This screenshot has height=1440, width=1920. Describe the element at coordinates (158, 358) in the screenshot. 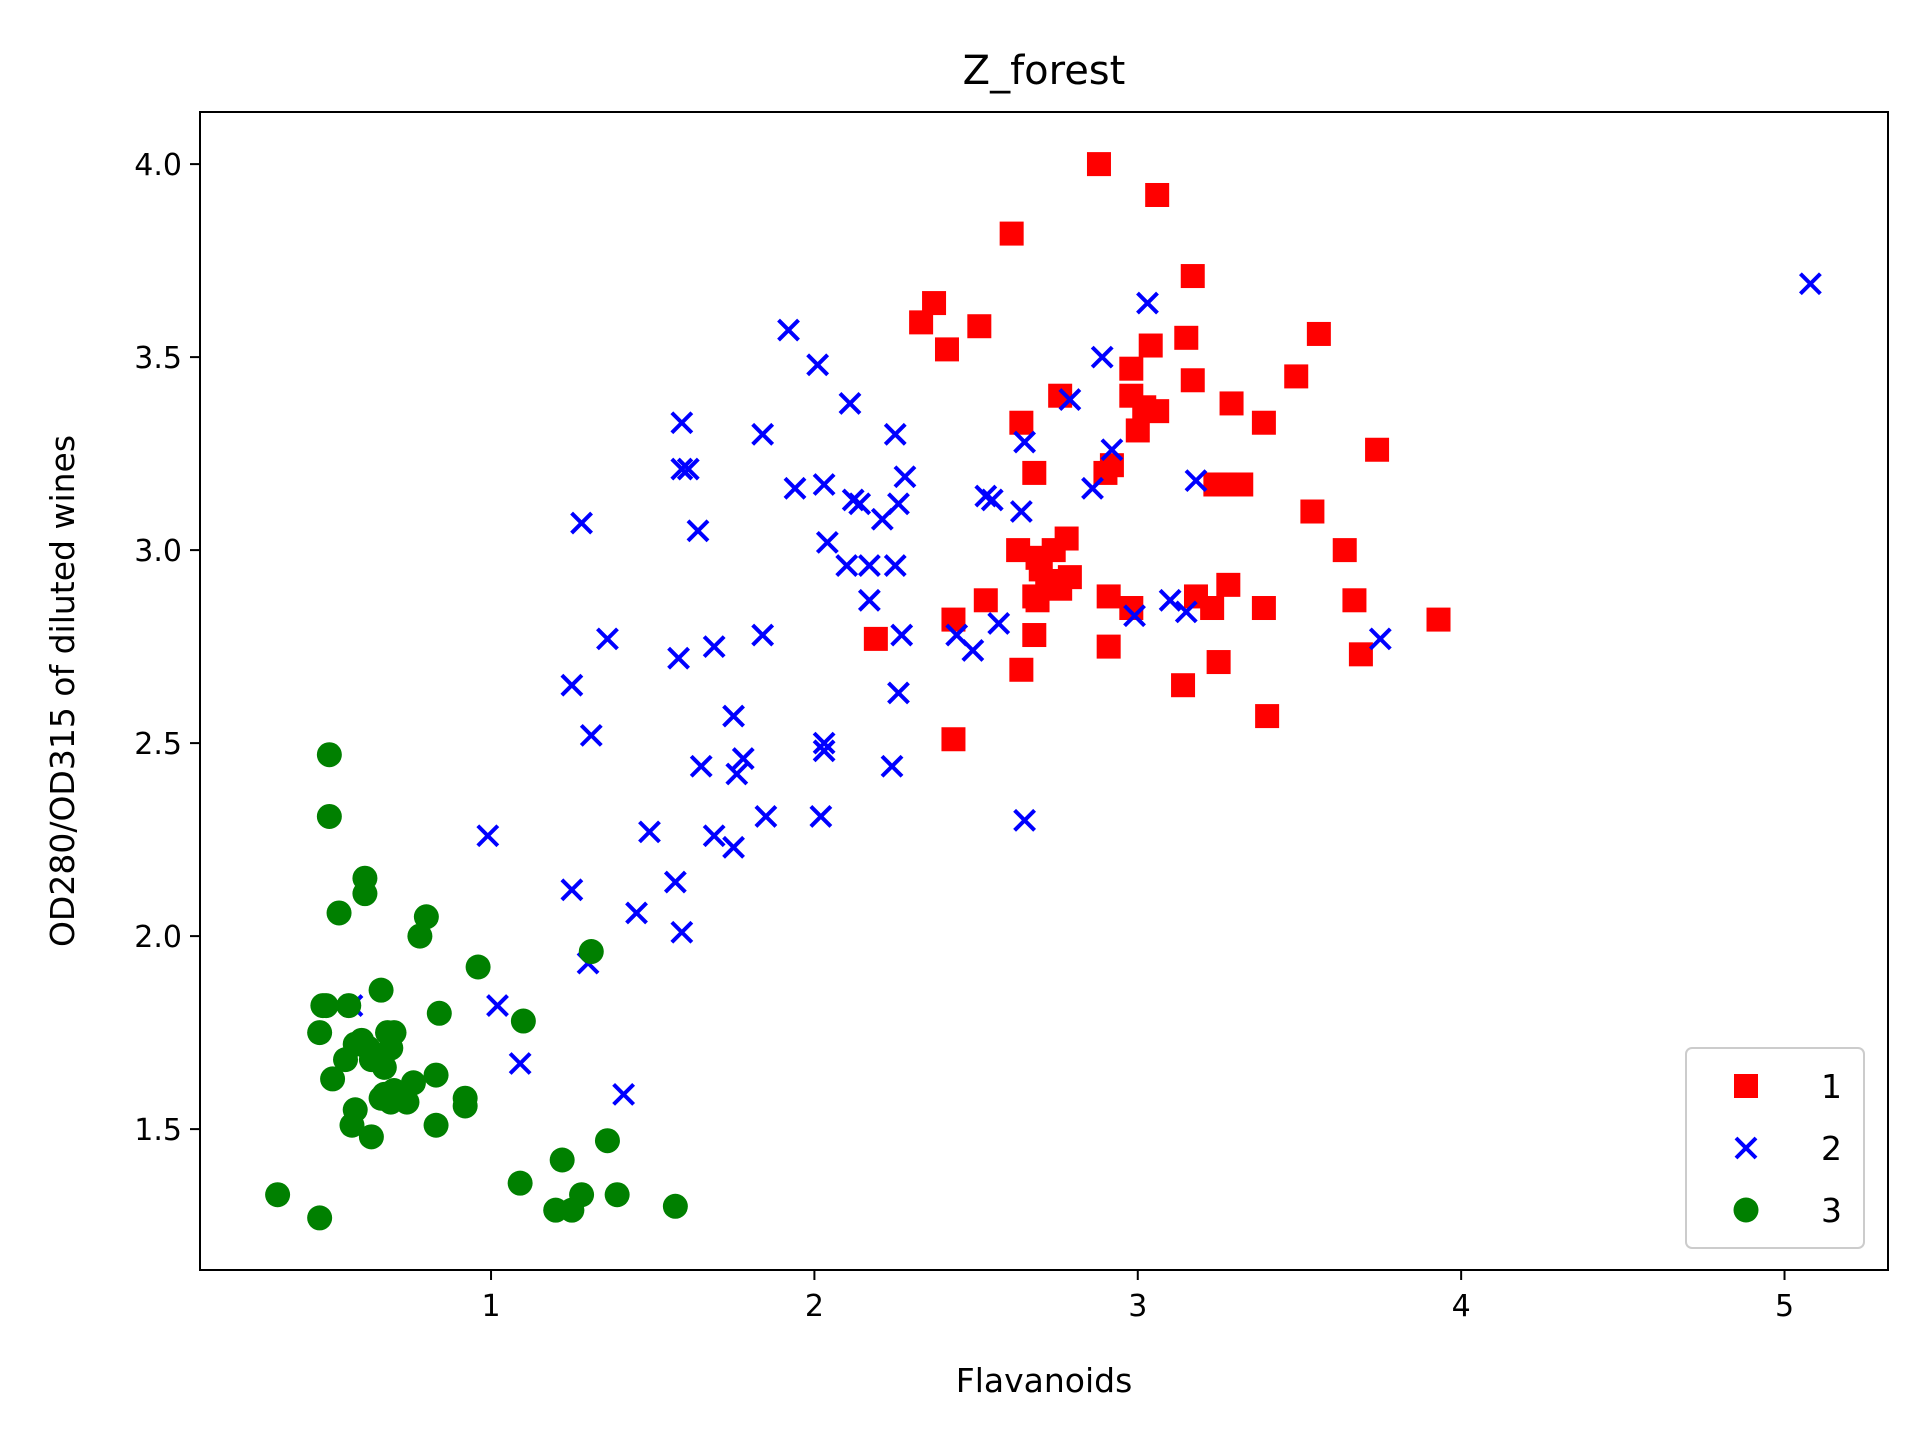

I see `y-tick-label: 3.5` at that location.